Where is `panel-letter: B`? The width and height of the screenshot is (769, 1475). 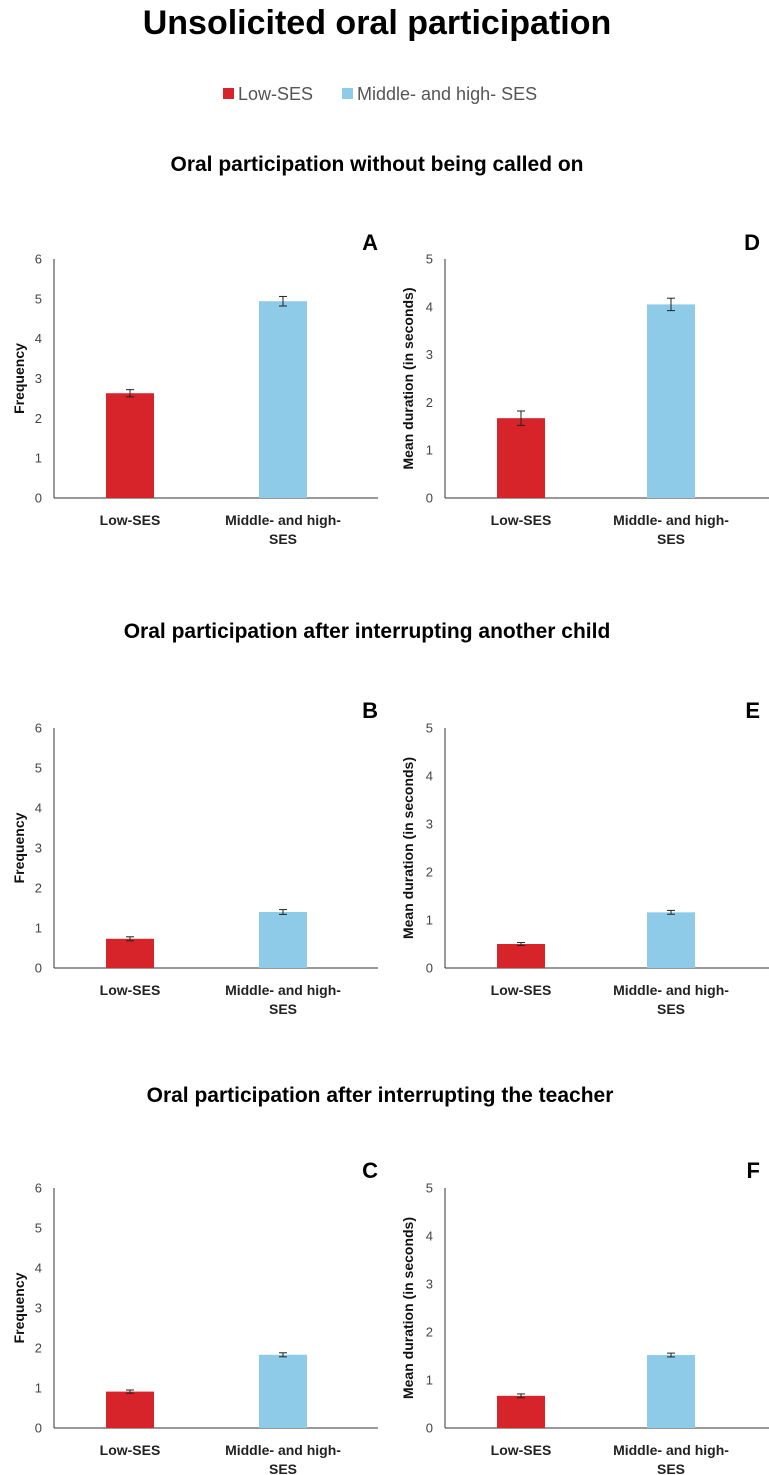 panel-letter: B is located at coordinates (370, 710).